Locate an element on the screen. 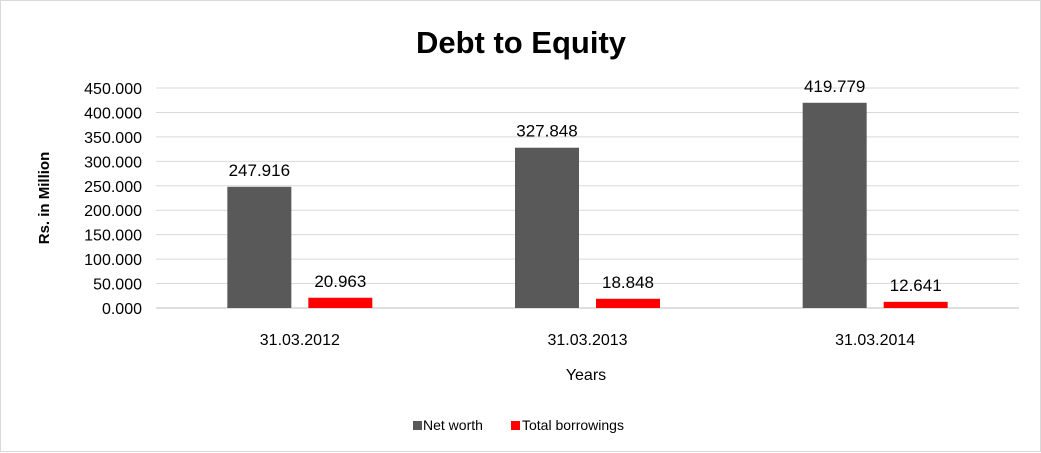  data-label: 419.779 is located at coordinates (834, 86).